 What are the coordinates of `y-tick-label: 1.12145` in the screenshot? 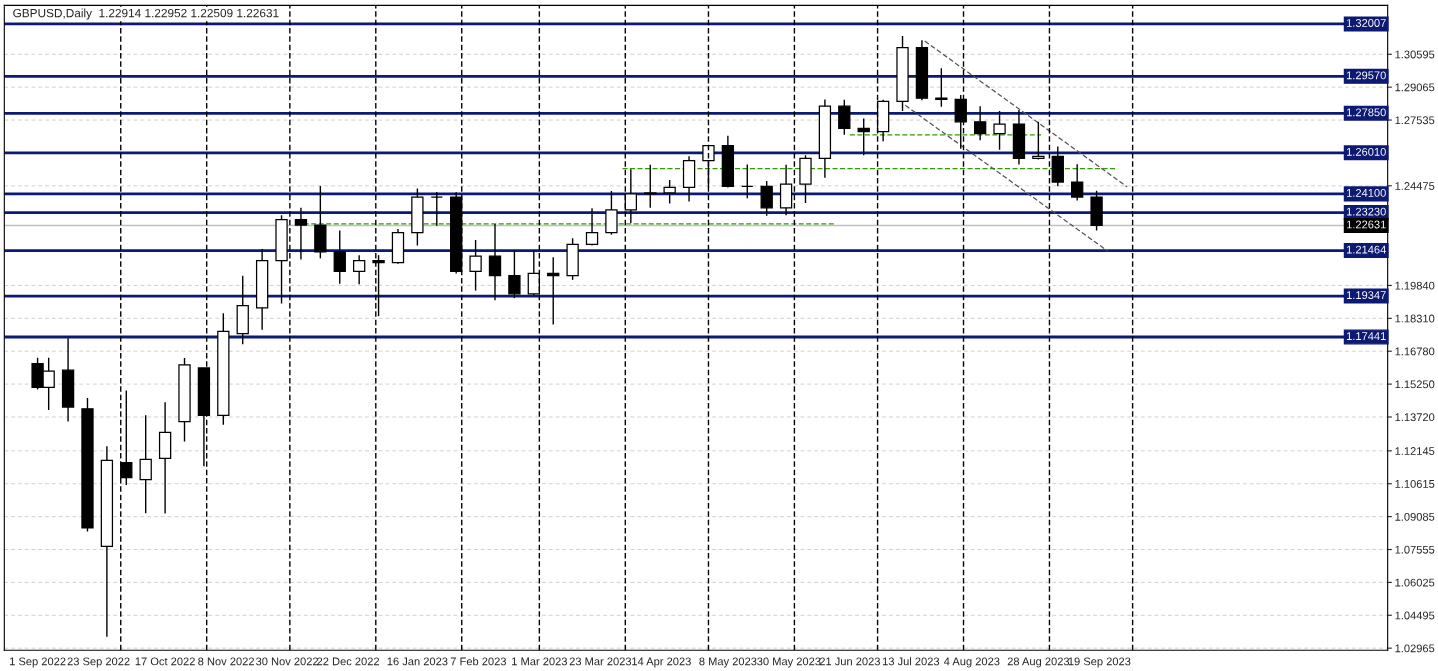 It's located at (1415, 451).